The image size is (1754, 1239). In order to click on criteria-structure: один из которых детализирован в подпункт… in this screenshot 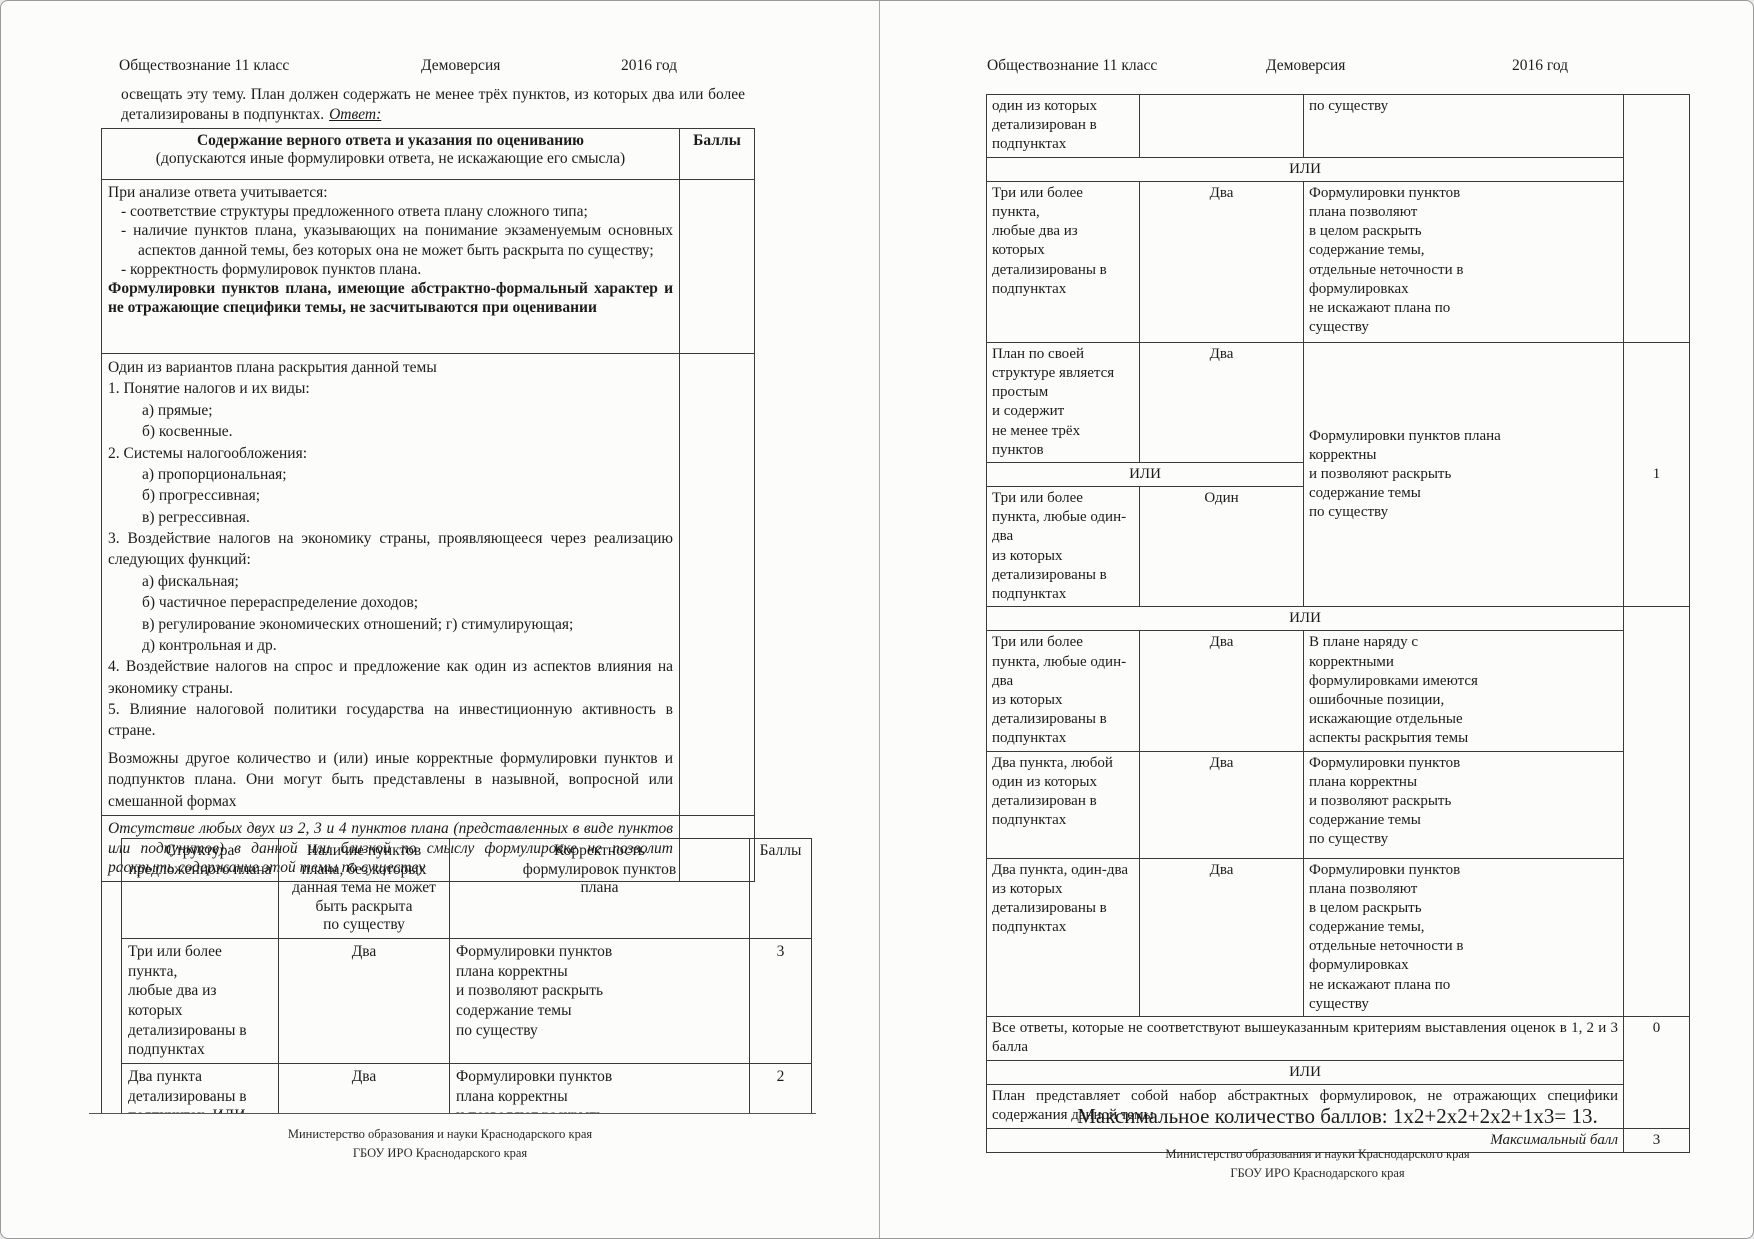, I will do `click(1063, 126)`.